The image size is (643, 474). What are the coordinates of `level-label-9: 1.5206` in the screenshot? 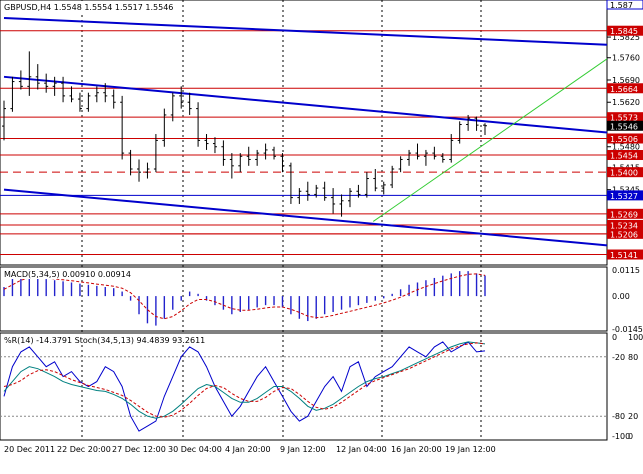 It's located at (624, 234).